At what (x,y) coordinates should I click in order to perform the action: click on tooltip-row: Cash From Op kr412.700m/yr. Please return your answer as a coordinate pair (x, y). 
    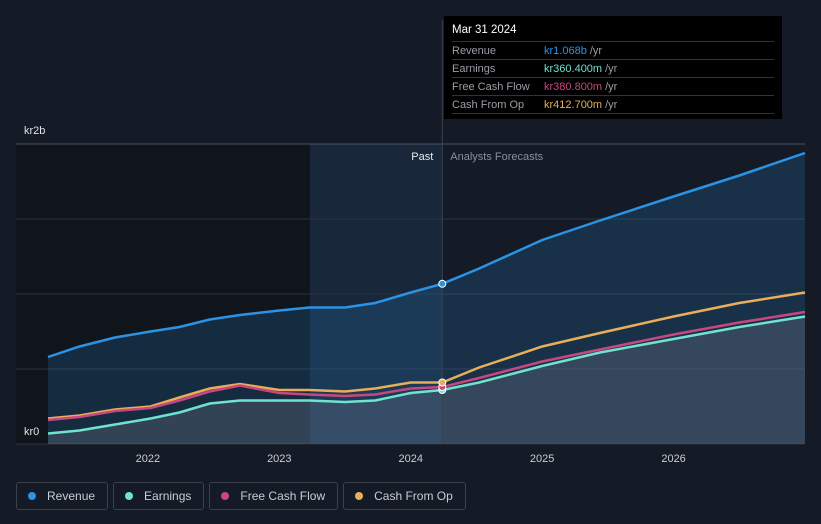
    Looking at the image, I should click on (613, 104).